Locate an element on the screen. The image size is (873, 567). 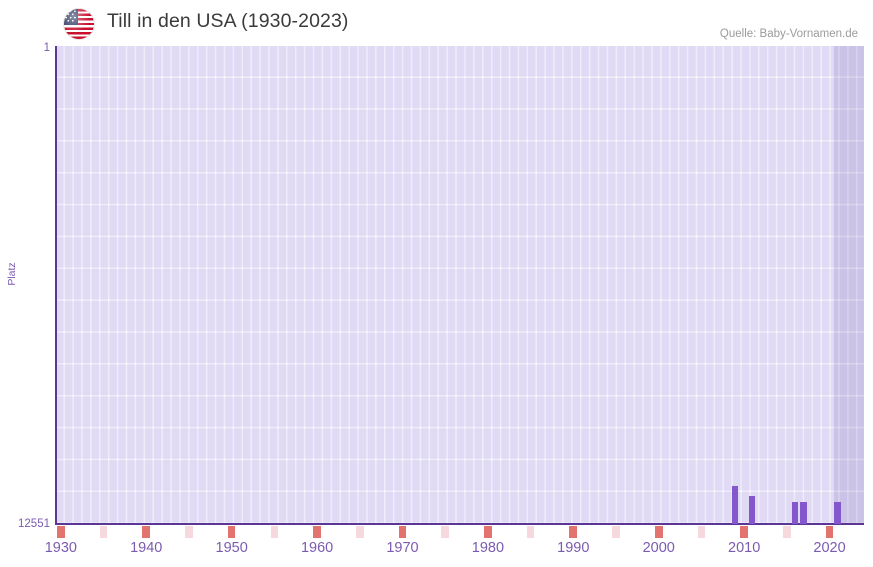
baseline-markers is located at coordinates (460, 532).